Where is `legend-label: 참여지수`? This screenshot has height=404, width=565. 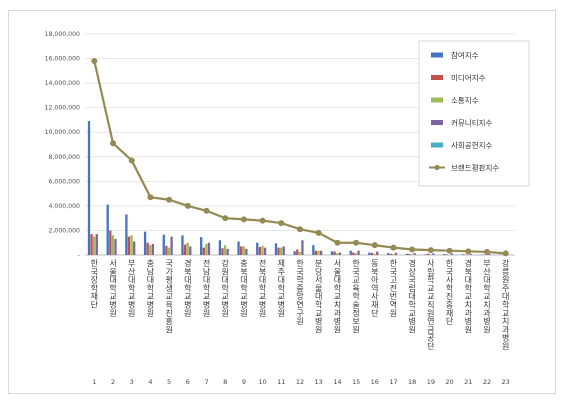 legend-label: 참여지수 is located at coordinates (465, 55).